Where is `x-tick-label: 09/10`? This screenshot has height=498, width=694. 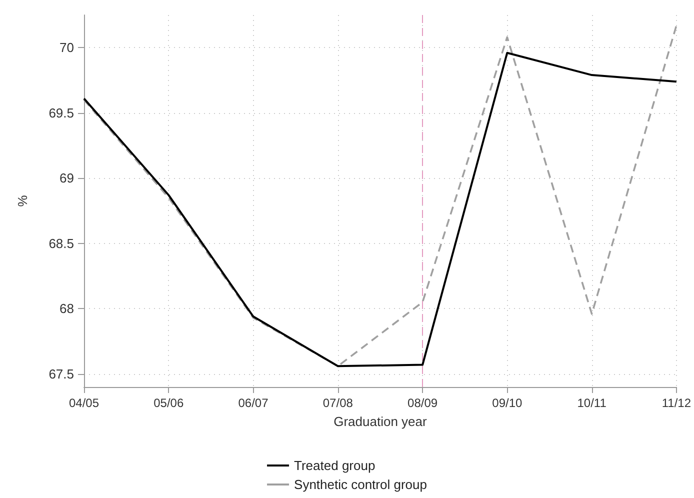 x-tick-label: 09/10 is located at coordinates (507, 403).